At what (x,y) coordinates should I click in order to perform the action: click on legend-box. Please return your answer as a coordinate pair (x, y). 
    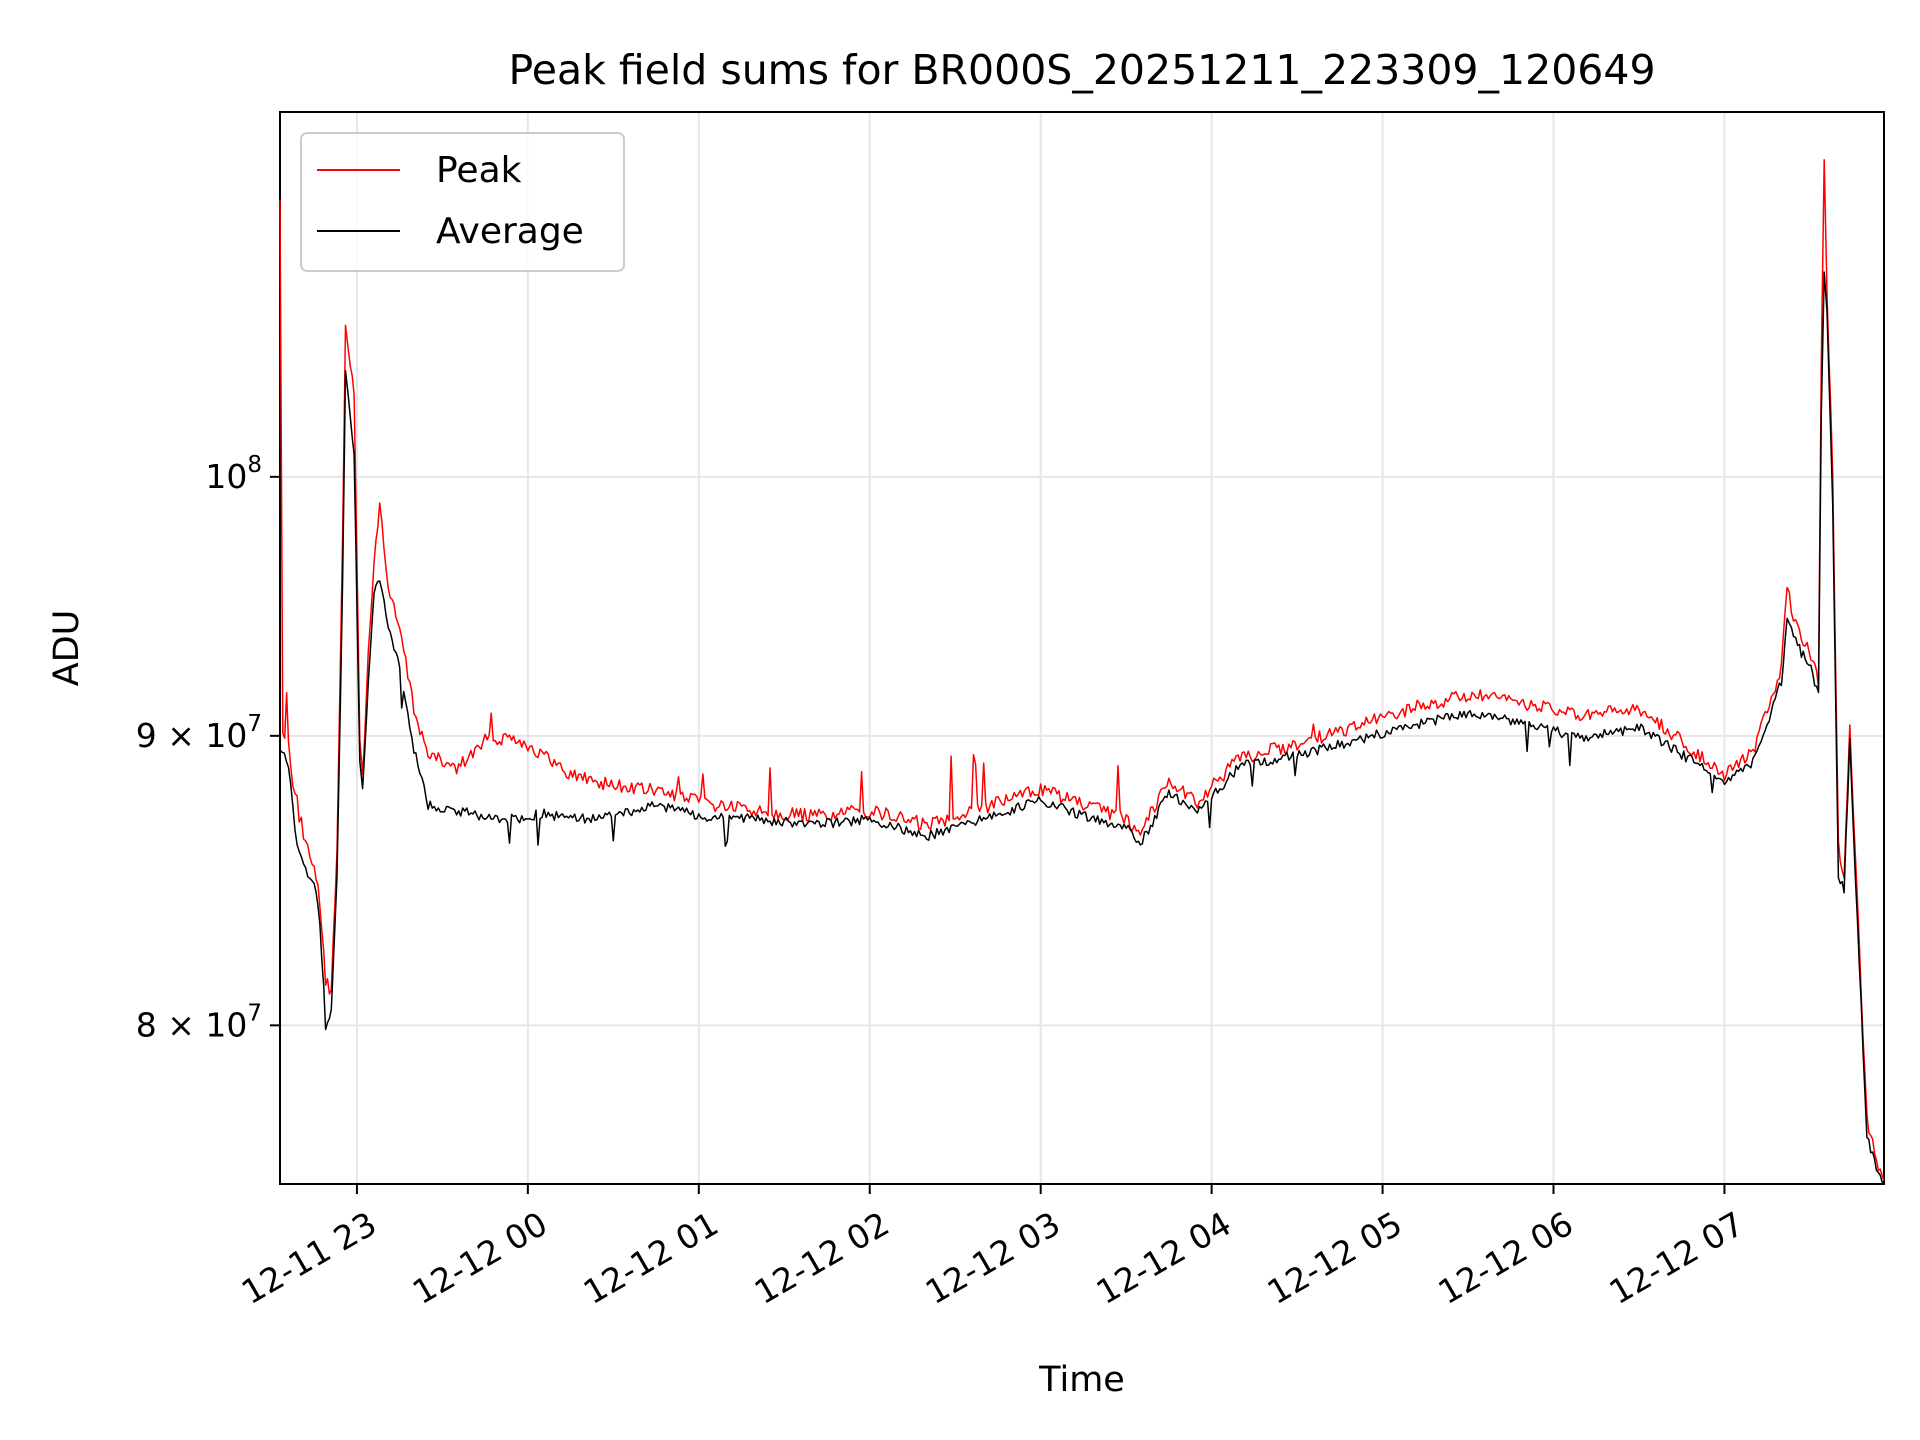
    Looking at the image, I should click on (462, 202).